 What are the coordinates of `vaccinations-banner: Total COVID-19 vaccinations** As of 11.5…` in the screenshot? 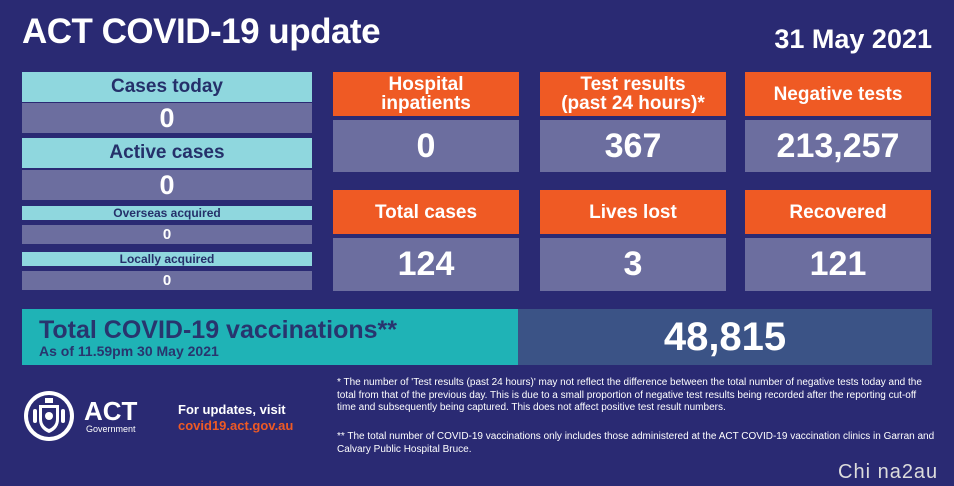 It's located at (270, 337).